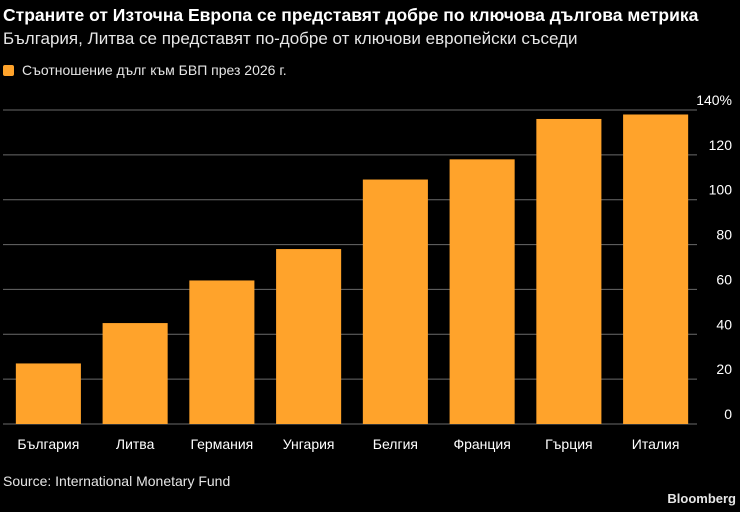 The width and height of the screenshot is (740, 512). What do you see at coordinates (724, 235) in the screenshot?
I see `y-tick-label: 80` at bounding box center [724, 235].